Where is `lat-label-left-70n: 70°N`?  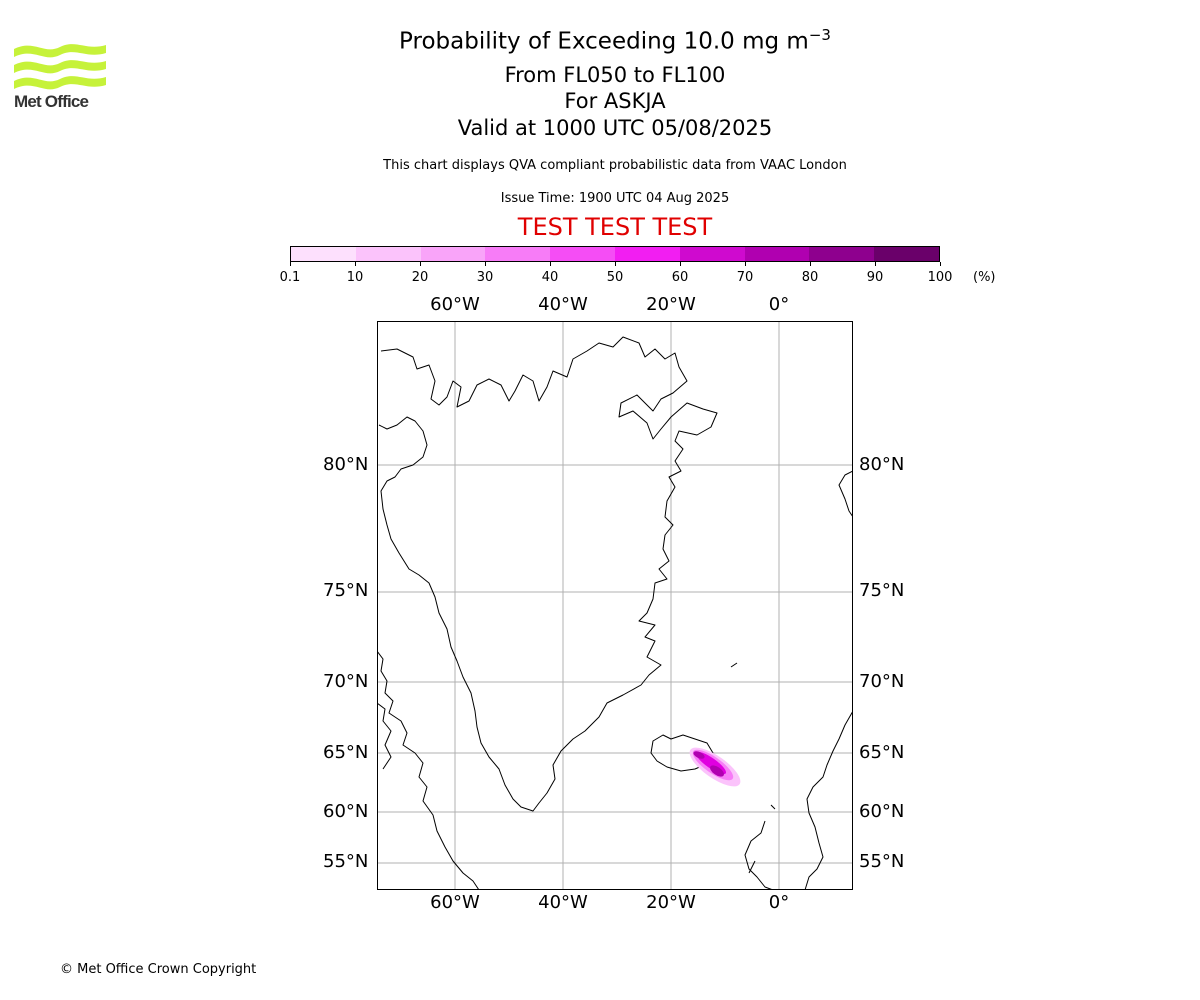 lat-label-left-70n: 70°N is located at coordinates (346, 681).